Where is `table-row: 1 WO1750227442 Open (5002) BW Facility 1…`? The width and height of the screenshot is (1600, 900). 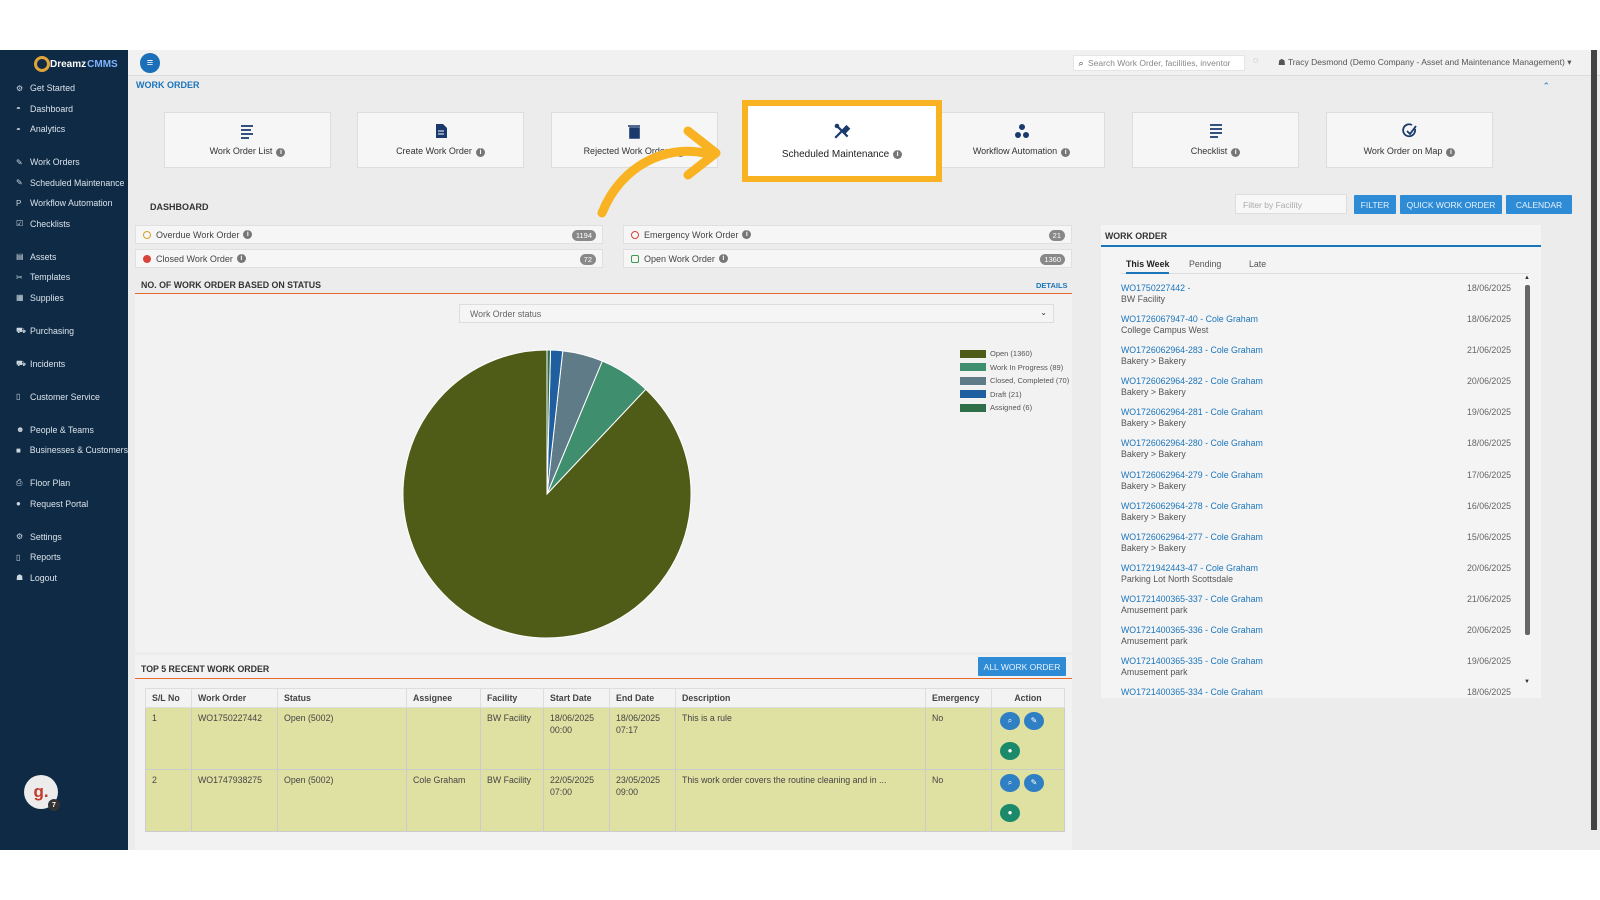
table-row: 1 WO1750227442 Open (5002) BW Facility 1… is located at coordinates (605, 738).